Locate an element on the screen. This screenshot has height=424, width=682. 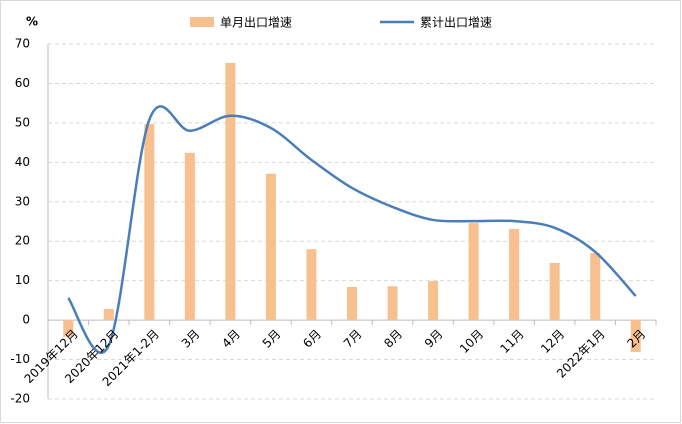
y-tick-label: -10 is located at coordinates (20, 359).